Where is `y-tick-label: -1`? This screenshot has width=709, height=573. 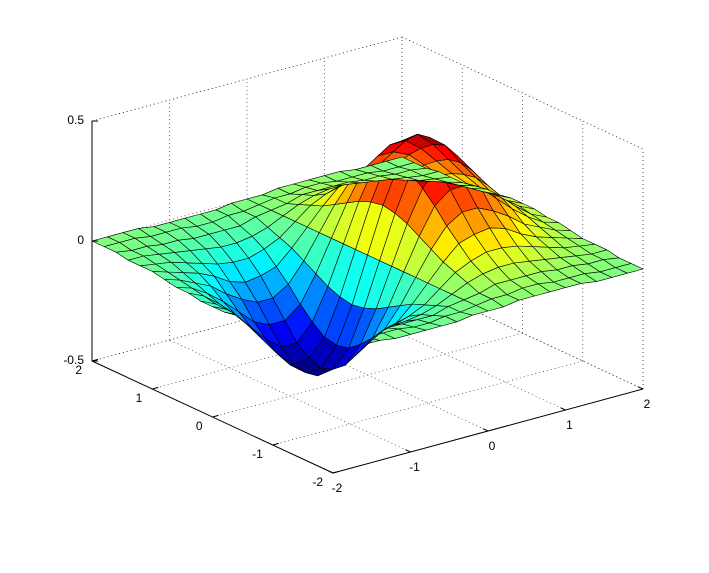 y-tick-label: -1 is located at coordinates (257, 454).